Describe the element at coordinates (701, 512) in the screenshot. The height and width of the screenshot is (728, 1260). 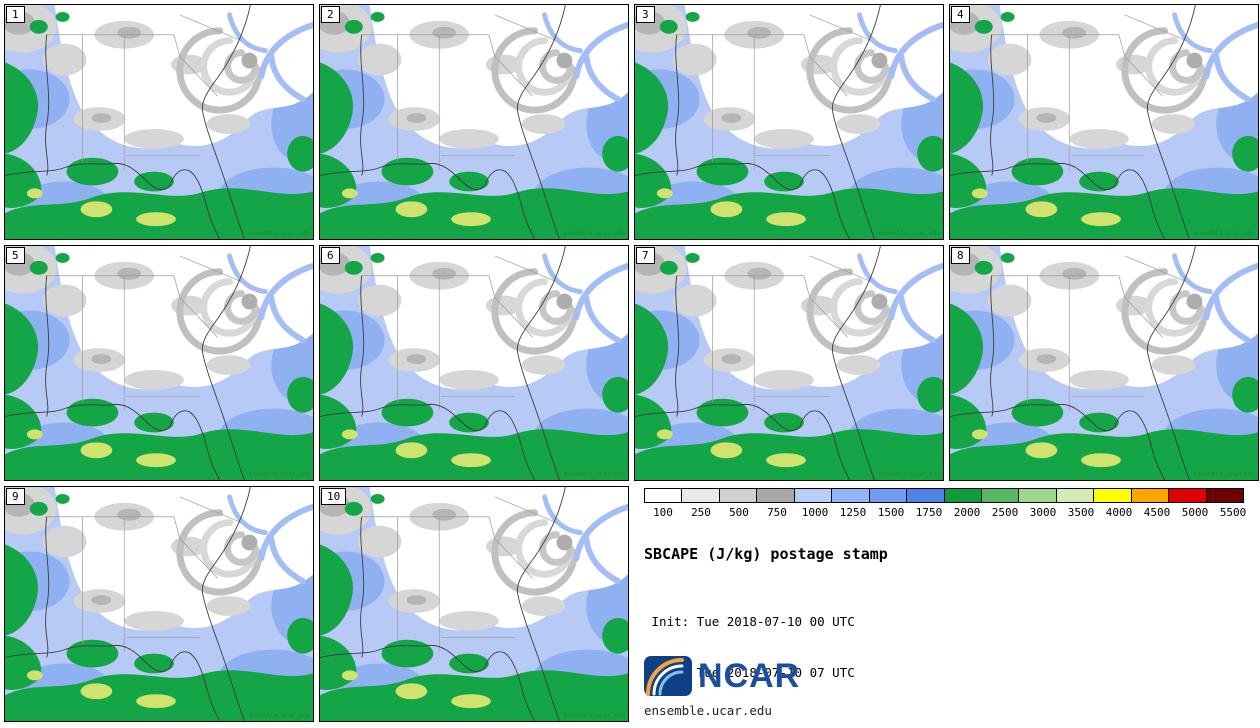
I see `colorbar-tick-label: 250` at that location.